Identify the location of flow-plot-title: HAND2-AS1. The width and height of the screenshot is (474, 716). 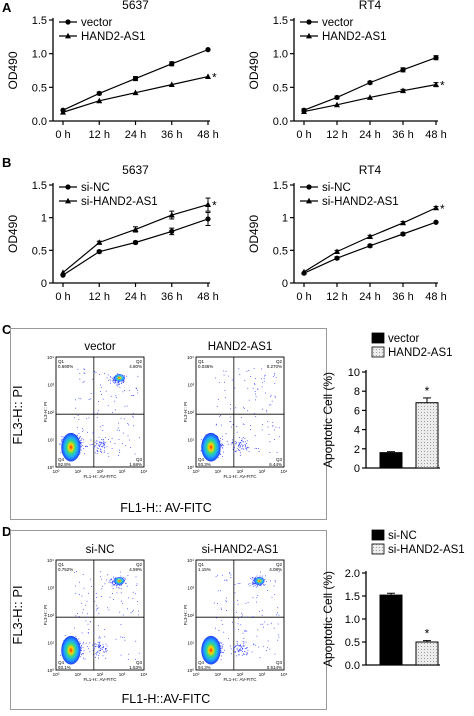
(240, 347).